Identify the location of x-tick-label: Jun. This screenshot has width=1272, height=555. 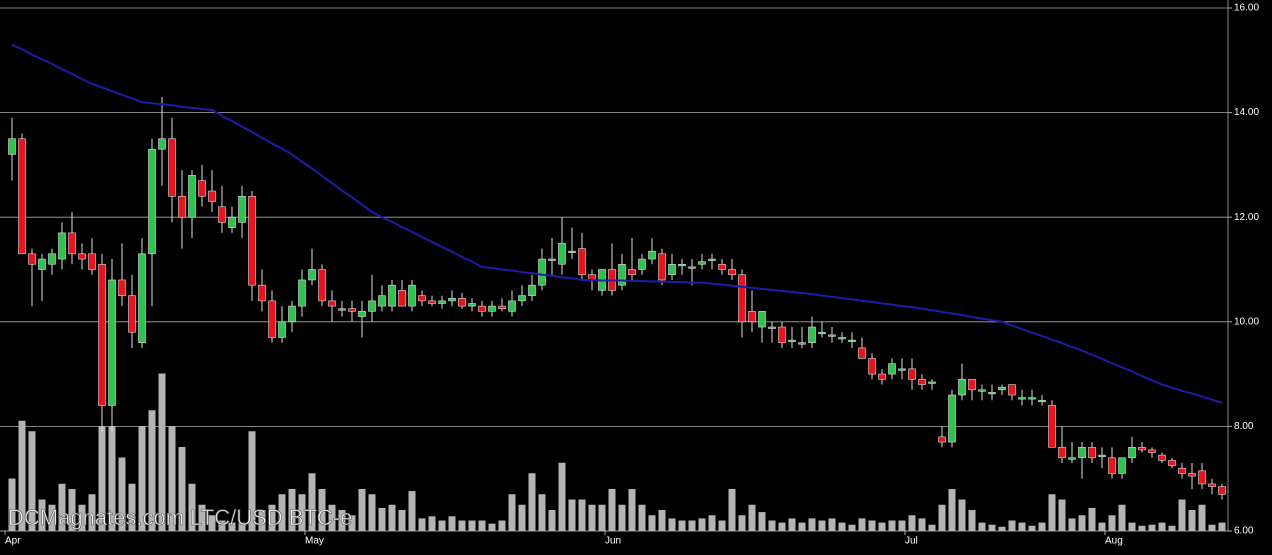
(613, 541).